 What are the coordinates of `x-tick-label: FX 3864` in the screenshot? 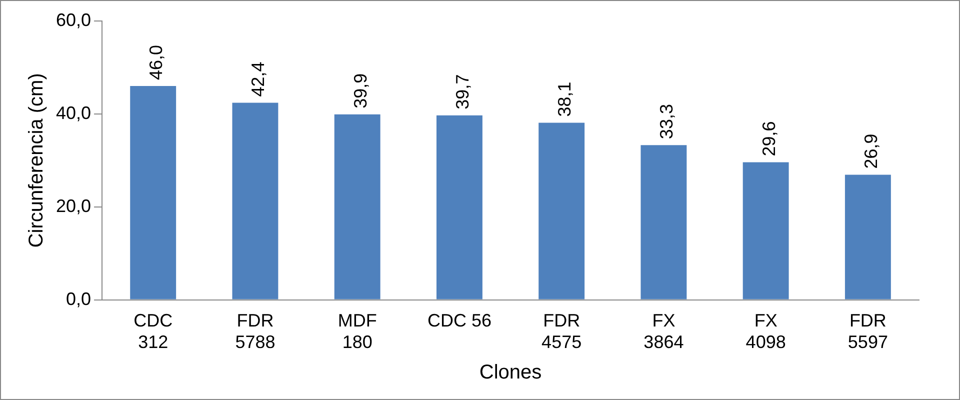 It's located at (664, 331).